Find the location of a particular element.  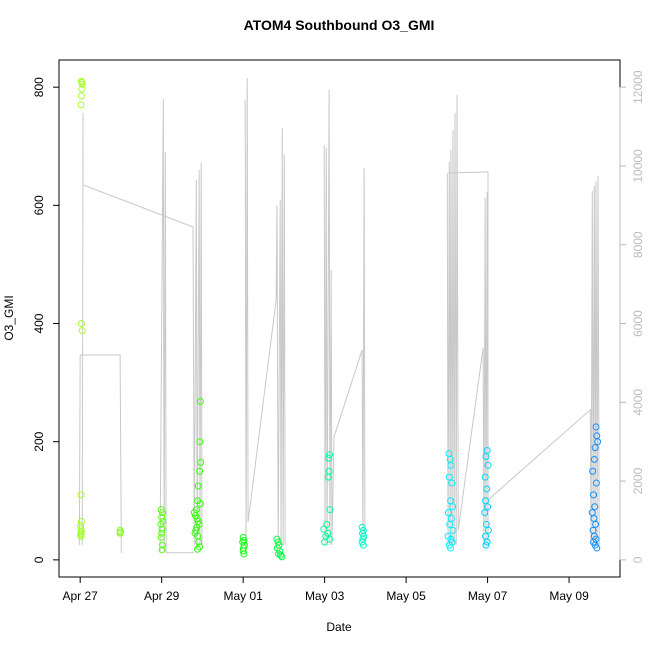

x-tick-label: May 03 is located at coordinates (325, 596).